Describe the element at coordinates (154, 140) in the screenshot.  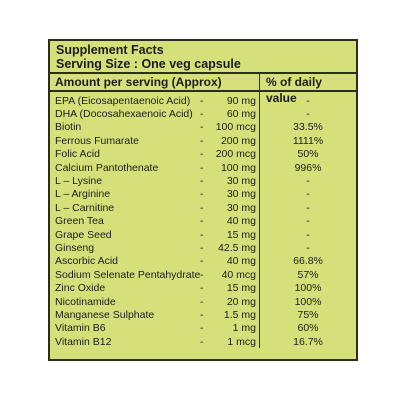
I see `nutrient-row: Ferrous Fumarate - 200 mg` at that location.